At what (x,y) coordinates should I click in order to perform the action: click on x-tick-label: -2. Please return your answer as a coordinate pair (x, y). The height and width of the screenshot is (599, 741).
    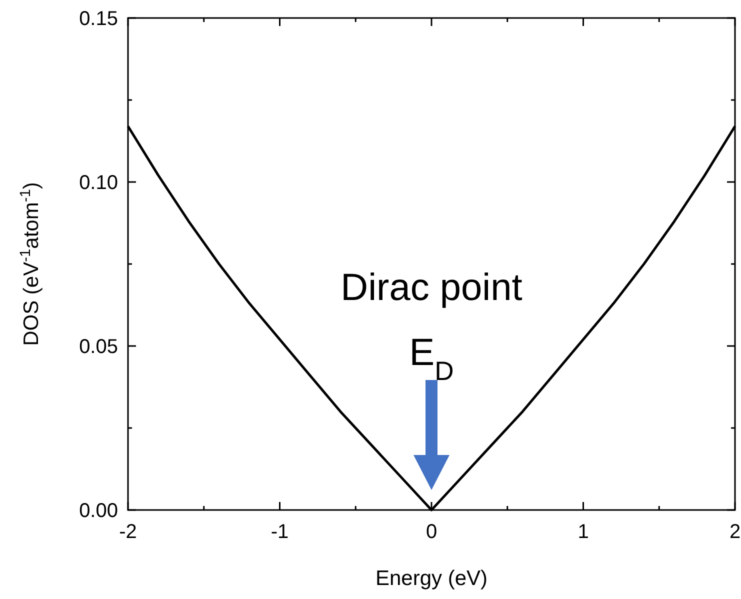
    Looking at the image, I should click on (128, 532).